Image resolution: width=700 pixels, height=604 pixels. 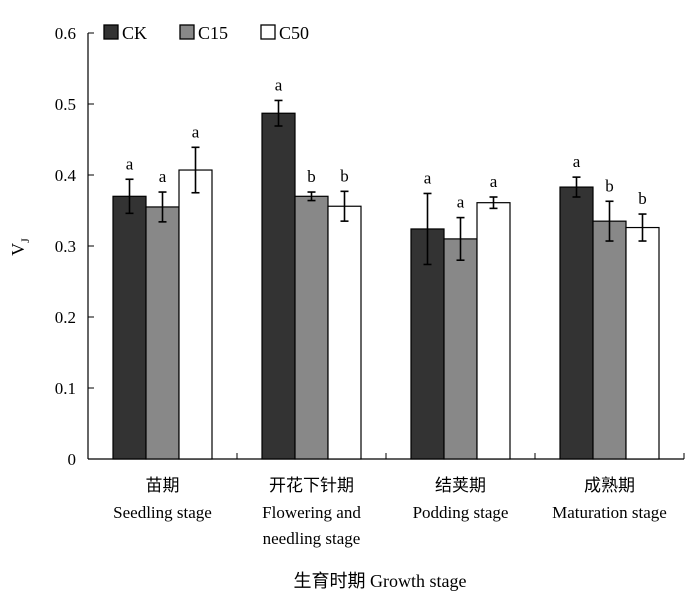 I want to click on y-axis-label: VJ, so click(x=20, y=247).